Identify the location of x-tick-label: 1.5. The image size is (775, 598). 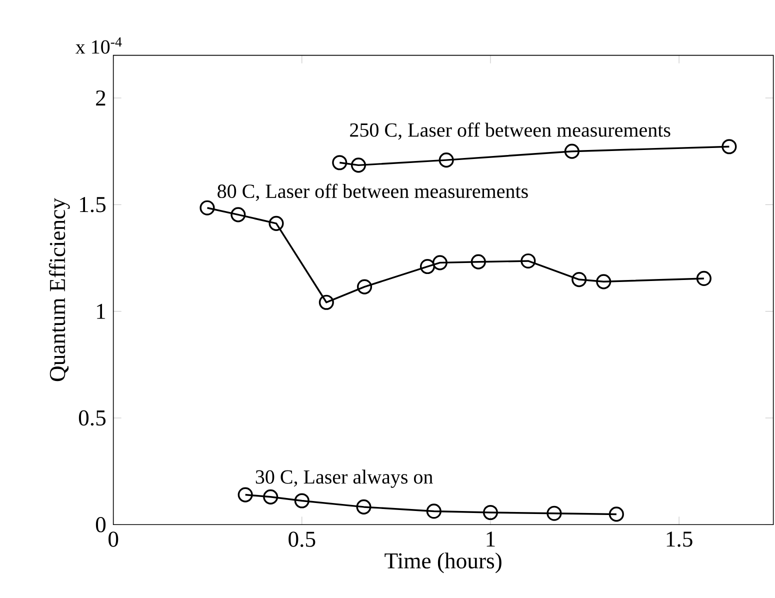
(679, 539).